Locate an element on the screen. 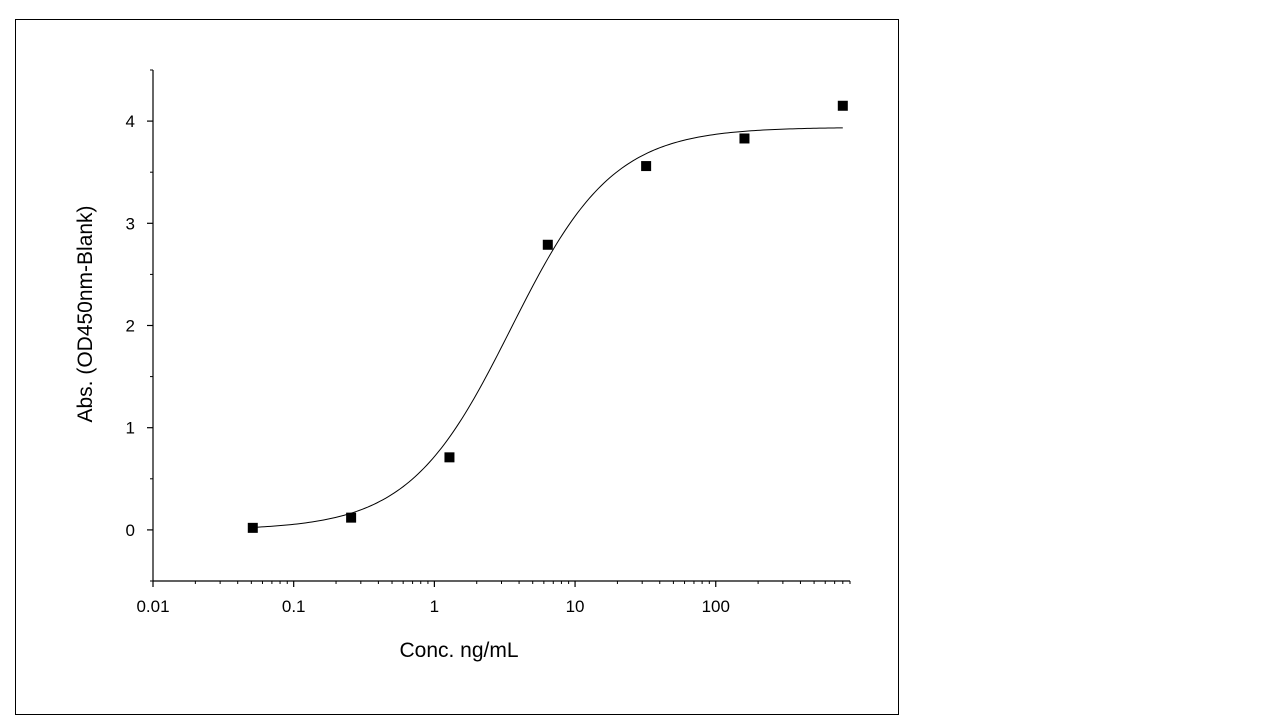  x-tick-label: 0.01 is located at coordinates (152, 606).